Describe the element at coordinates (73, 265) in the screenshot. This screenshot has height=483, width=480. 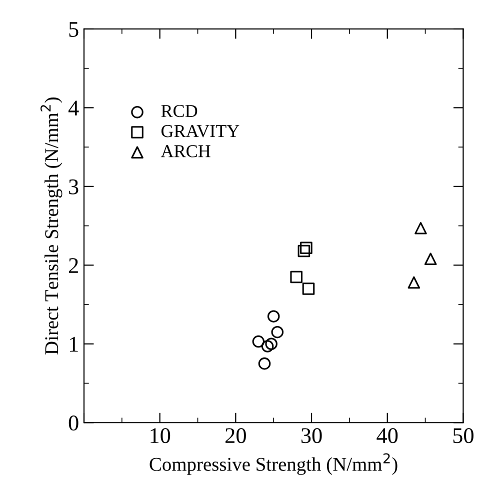
I see `y-tick-label: 2` at that location.